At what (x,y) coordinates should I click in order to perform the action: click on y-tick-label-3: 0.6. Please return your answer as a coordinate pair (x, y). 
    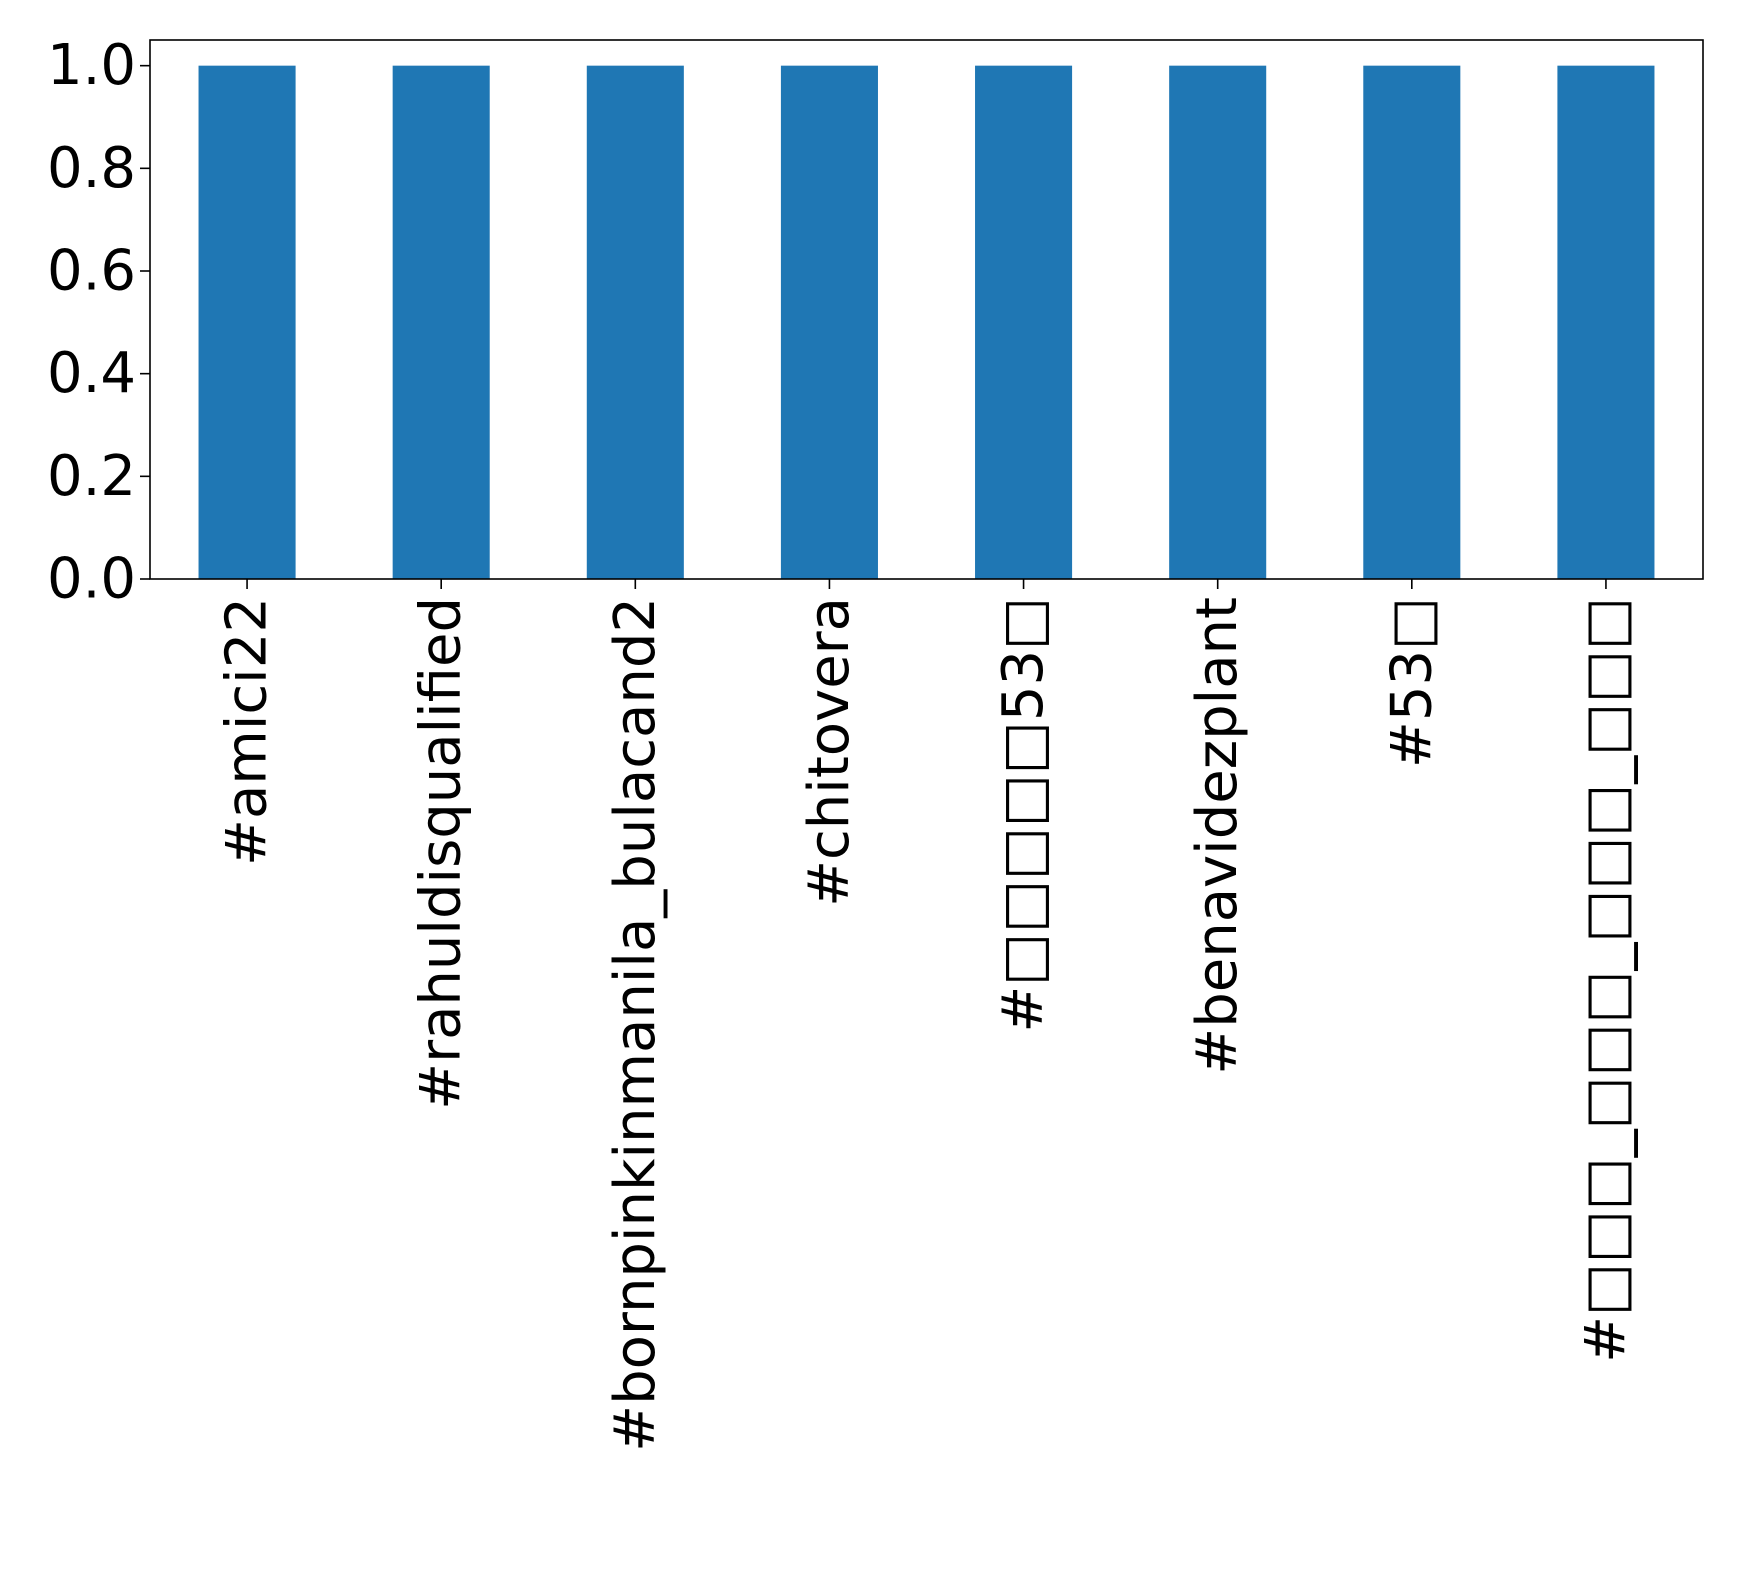
    Looking at the image, I should click on (91, 271).